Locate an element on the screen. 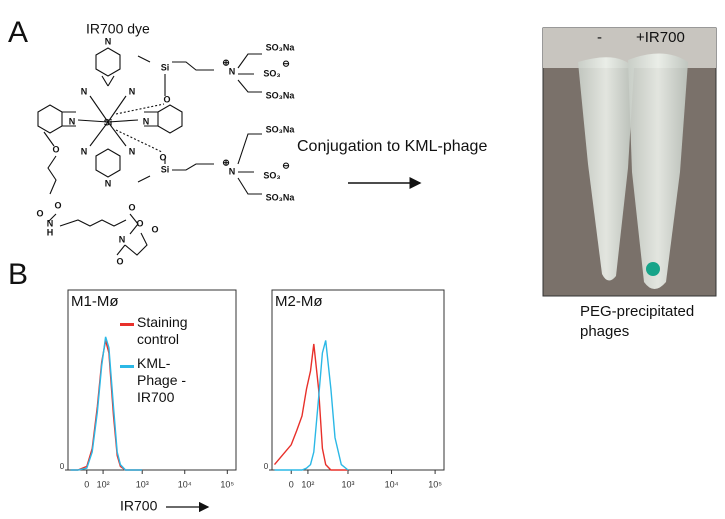 This screenshot has width=725, height=519. x-axis-label: IR700 is located at coordinates (139, 506).